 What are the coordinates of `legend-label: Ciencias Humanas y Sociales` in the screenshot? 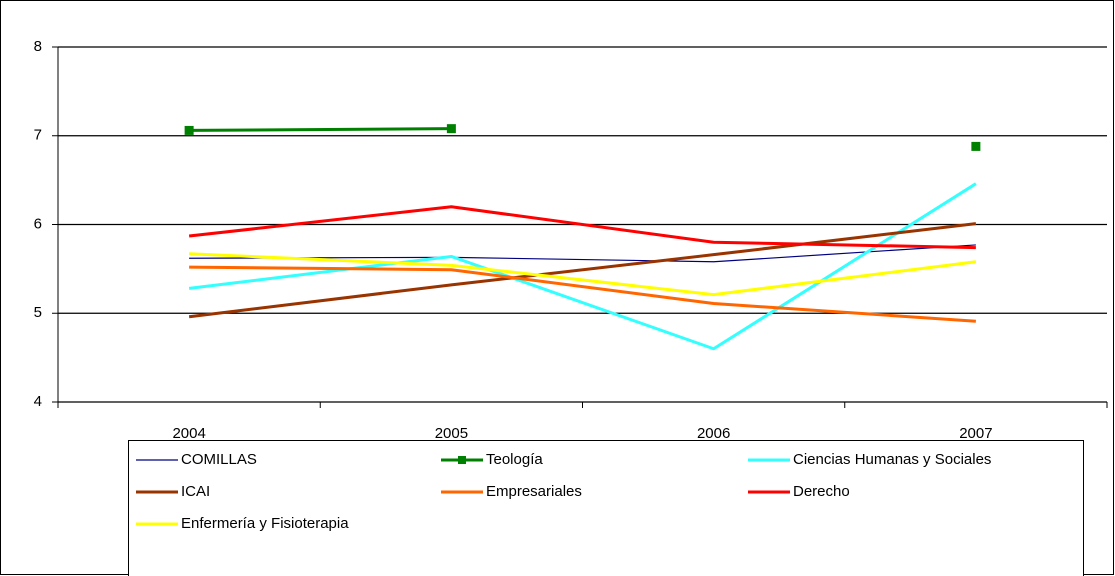 It's located at (892, 459).